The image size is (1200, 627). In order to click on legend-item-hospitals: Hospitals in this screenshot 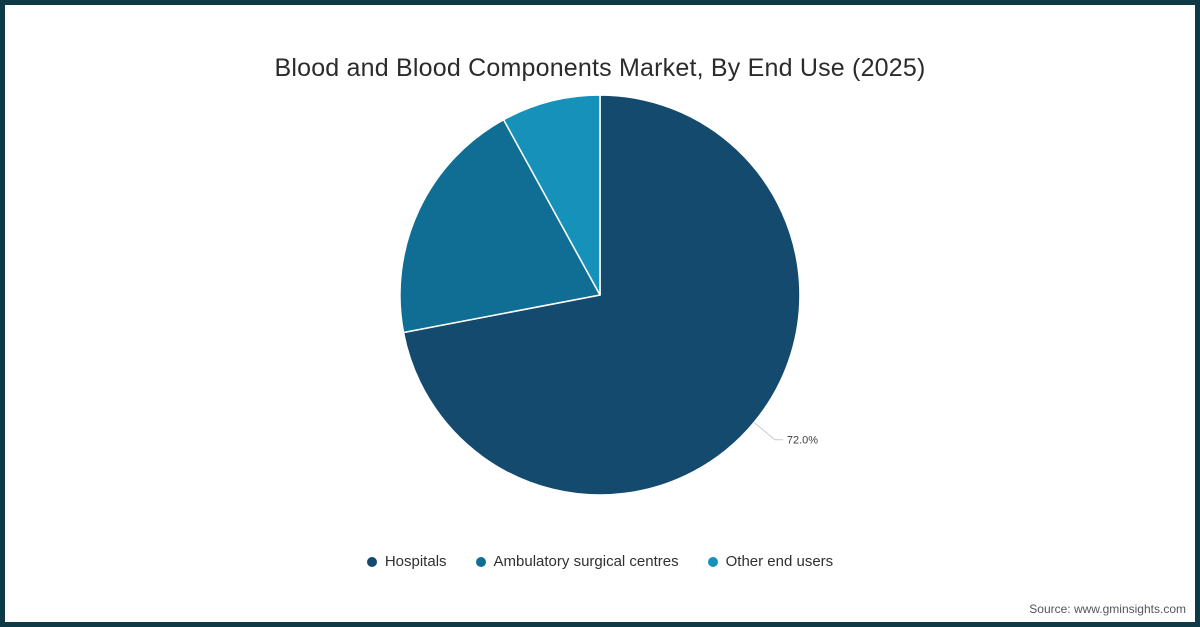, I will do `click(406, 561)`.